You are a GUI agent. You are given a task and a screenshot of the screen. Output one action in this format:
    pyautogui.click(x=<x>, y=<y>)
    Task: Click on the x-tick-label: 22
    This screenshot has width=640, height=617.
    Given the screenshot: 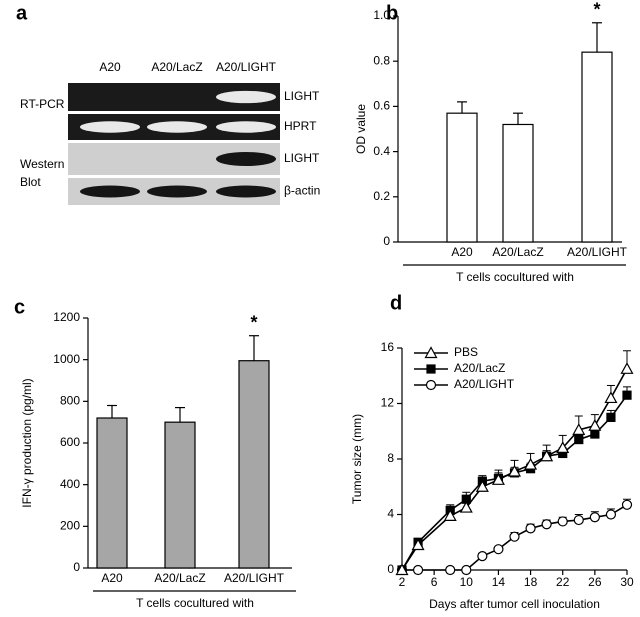 What is the action you would take?
    pyautogui.click(x=563, y=582)
    